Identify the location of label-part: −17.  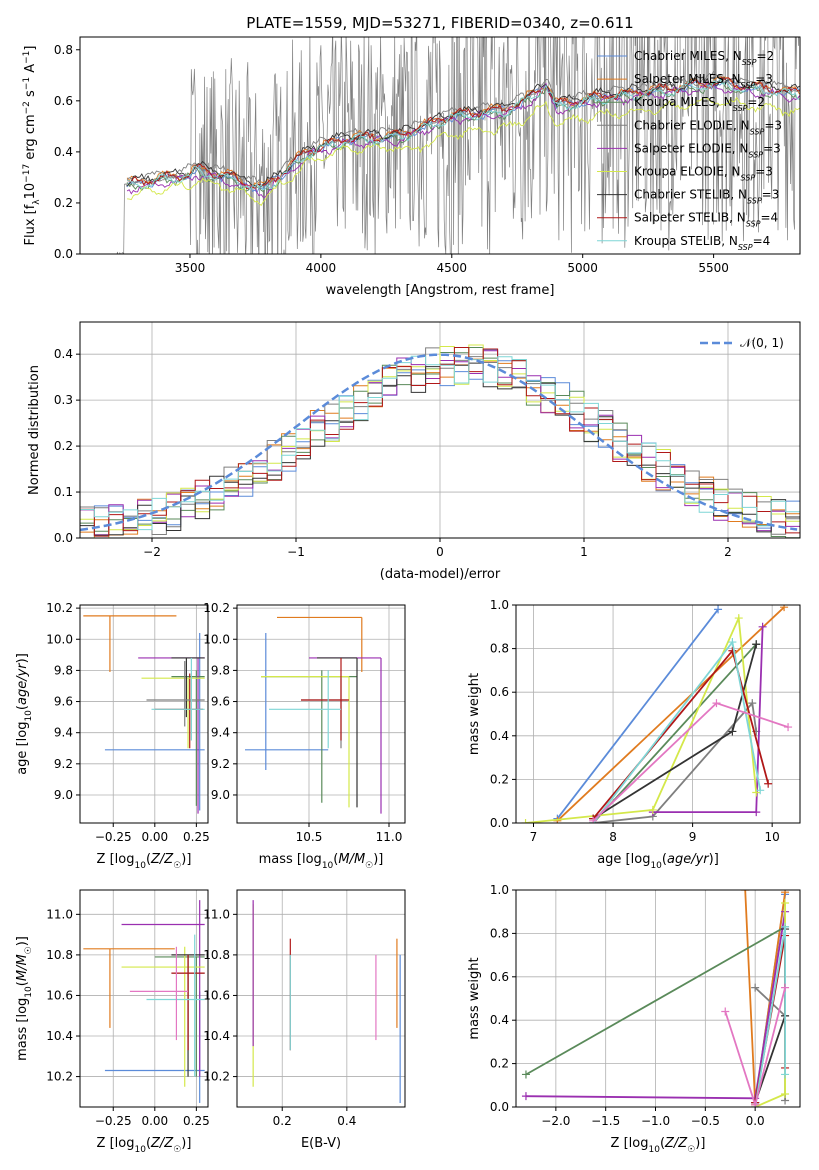
(27, 173).